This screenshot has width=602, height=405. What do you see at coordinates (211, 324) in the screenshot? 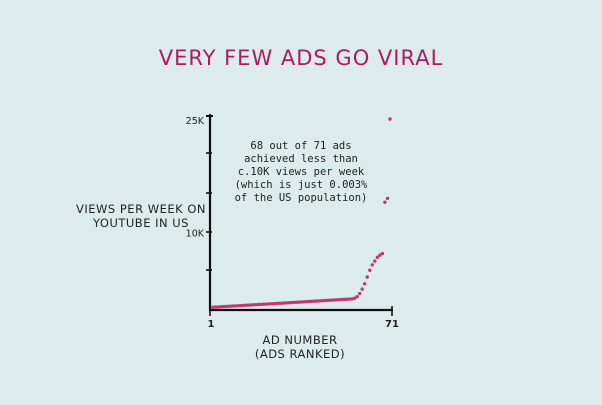
I see `x-tick-label: 1` at bounding box center [211, 324].